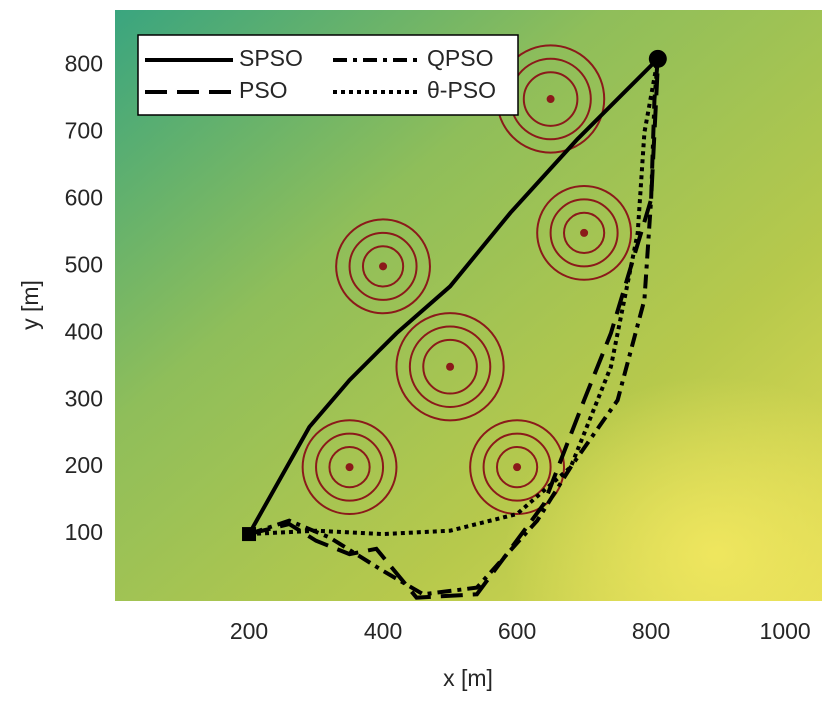 The image size is (831, 707). Describe the element at coordinates (84, 64) in the screenshot. I see `y-tick-label: 800` at that location.